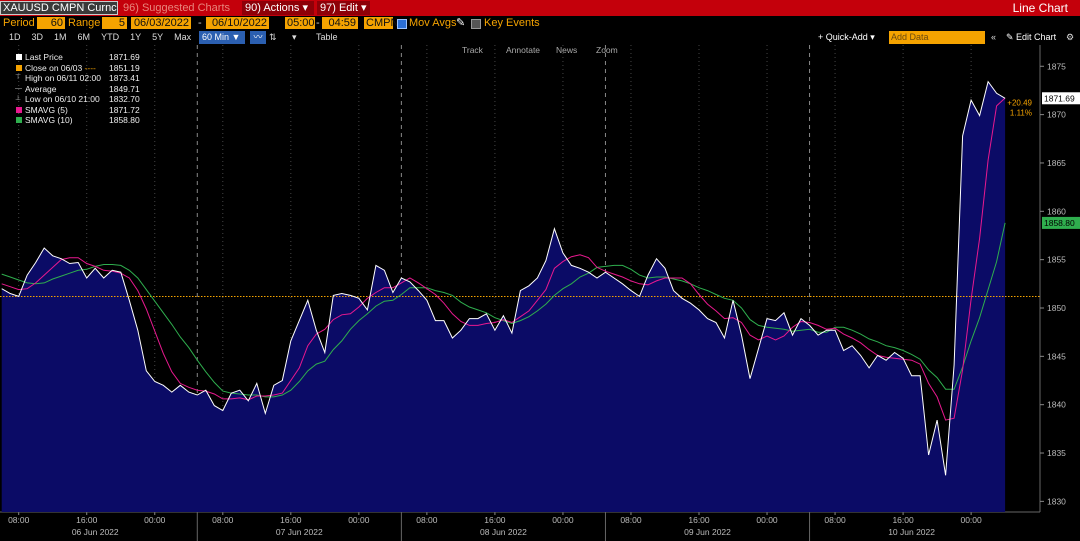  What do you see at coordinates (124, 78) in the screenshot?
I see `legend-value: 1873.41` at bounding box center [124, 78].